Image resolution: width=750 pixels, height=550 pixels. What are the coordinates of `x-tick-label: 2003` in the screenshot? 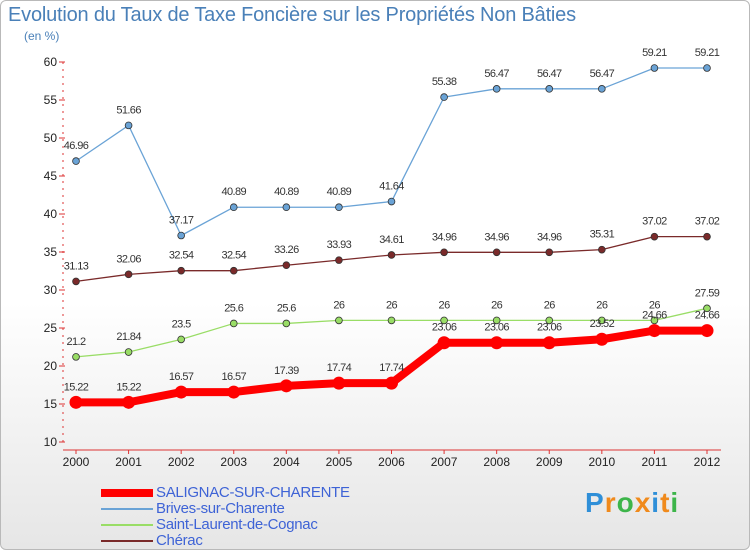 It's located at (233, 462).